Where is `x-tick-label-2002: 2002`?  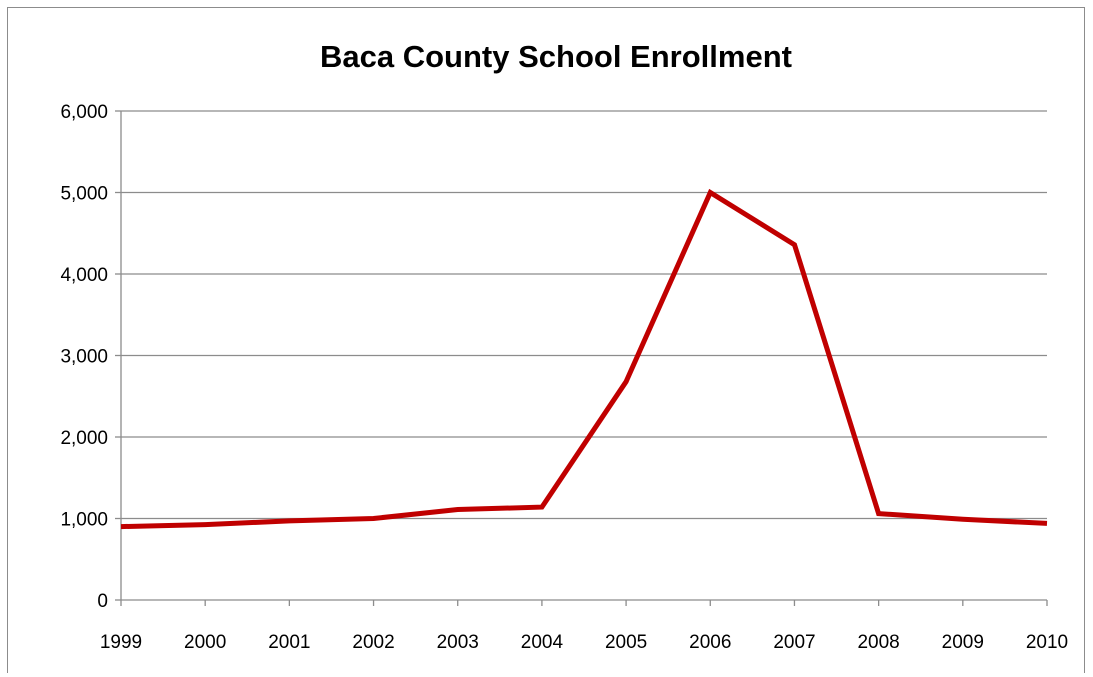 x-tick-label-2002: 2002 is located at coordinates (373, 642).